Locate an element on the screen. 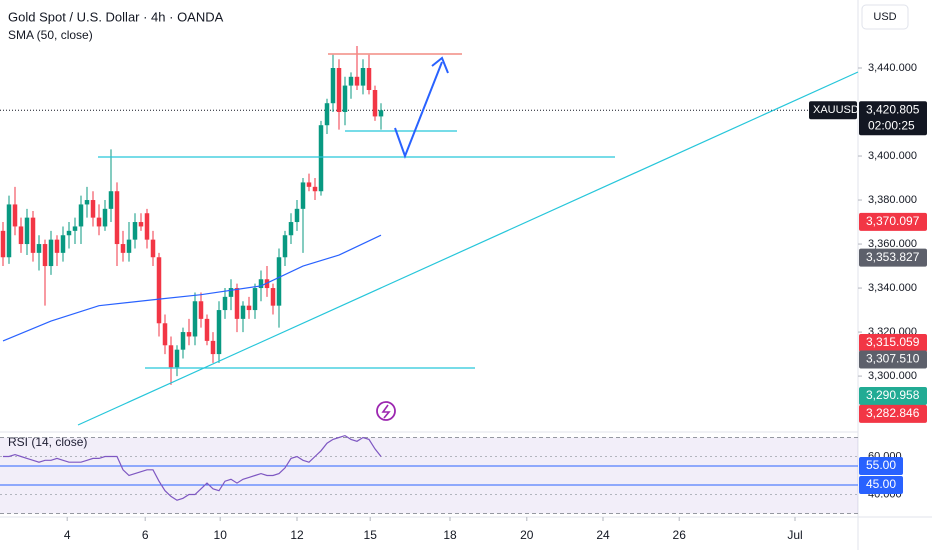 This screenshot has width=932, height=550. event-icon is located at coordinates (386, 411).